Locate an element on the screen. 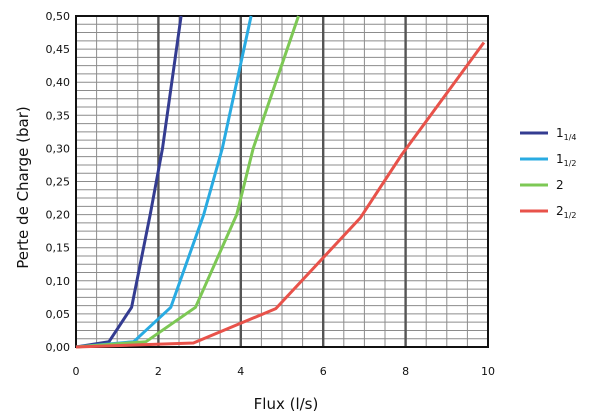 The height and width of the screenshot is (416, 591). x-axis-title: Flux (l/s) is located at coordinates (286, 404).